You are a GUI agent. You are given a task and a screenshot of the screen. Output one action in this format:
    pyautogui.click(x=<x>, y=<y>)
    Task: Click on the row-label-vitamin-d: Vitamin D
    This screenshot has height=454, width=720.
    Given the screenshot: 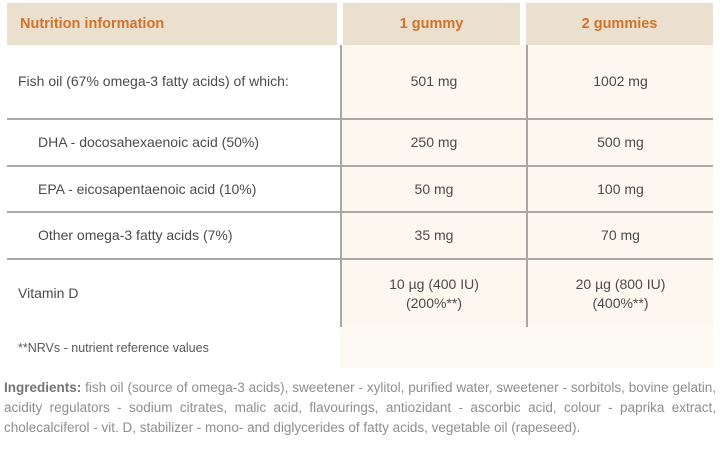 What is the action you would take?
    pyautogui.click(x=173, y=293)
    